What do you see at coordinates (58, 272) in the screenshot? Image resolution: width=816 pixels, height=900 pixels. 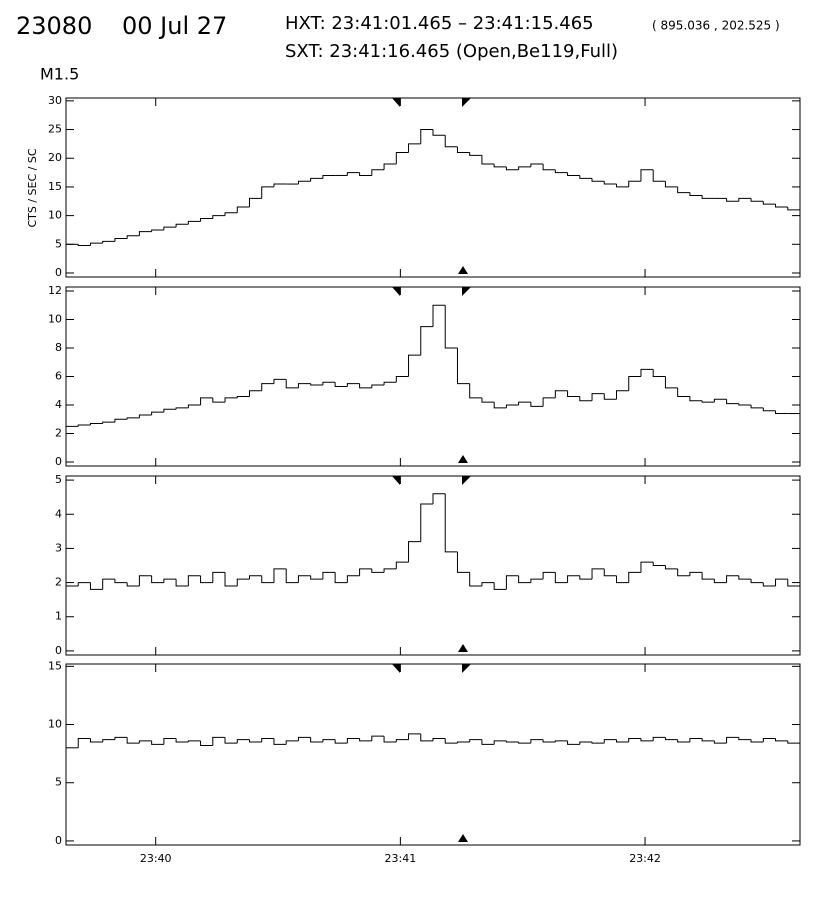 I see `y-tick-label: 0` at bounding box center [58, 272].